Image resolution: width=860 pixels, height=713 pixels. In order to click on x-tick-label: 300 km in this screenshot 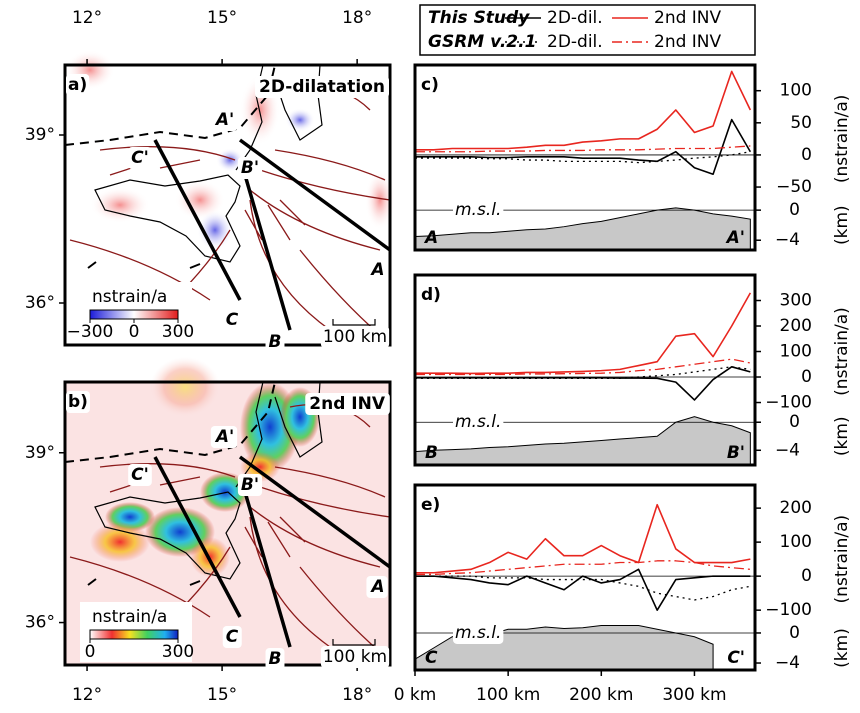, I will do `click(694, 695)`.